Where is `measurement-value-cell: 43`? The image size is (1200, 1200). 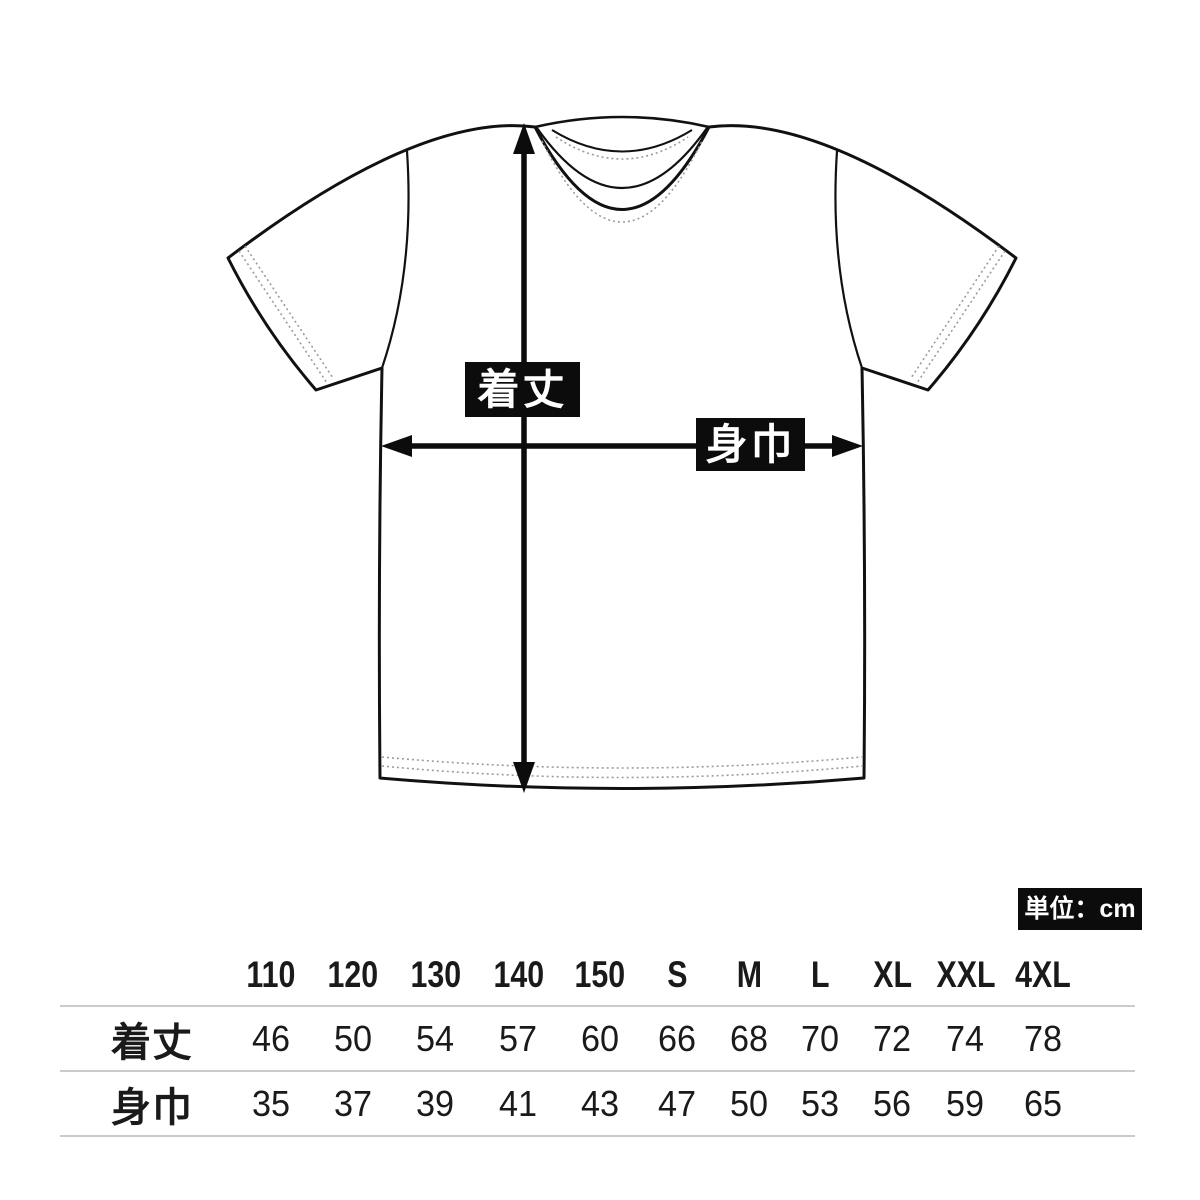
measurement-value-cell: 43 is located at coordinates (600, 1104).